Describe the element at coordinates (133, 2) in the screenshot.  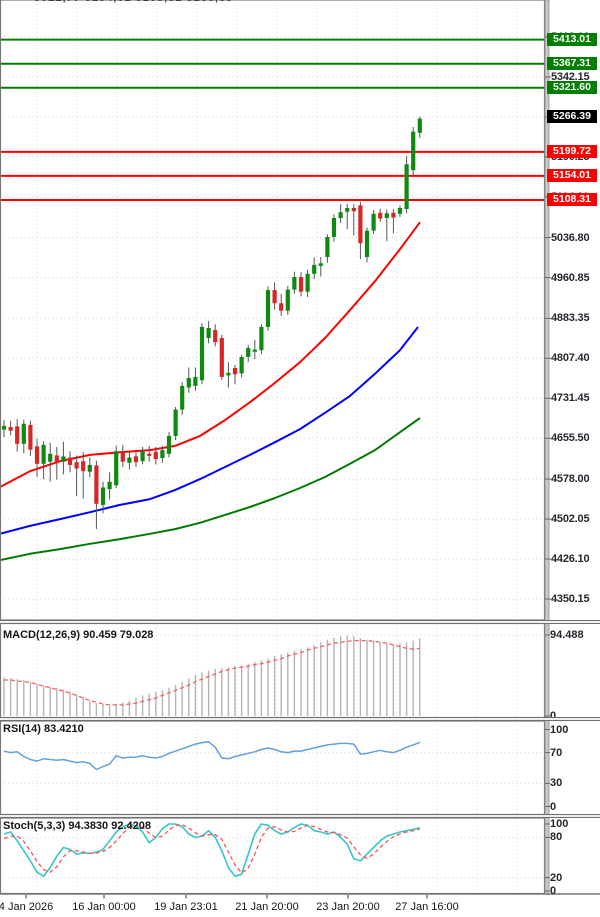
I see `ohlc-header-clipped: 5022,77 5154,01 5108,31 5266,39` at that location.